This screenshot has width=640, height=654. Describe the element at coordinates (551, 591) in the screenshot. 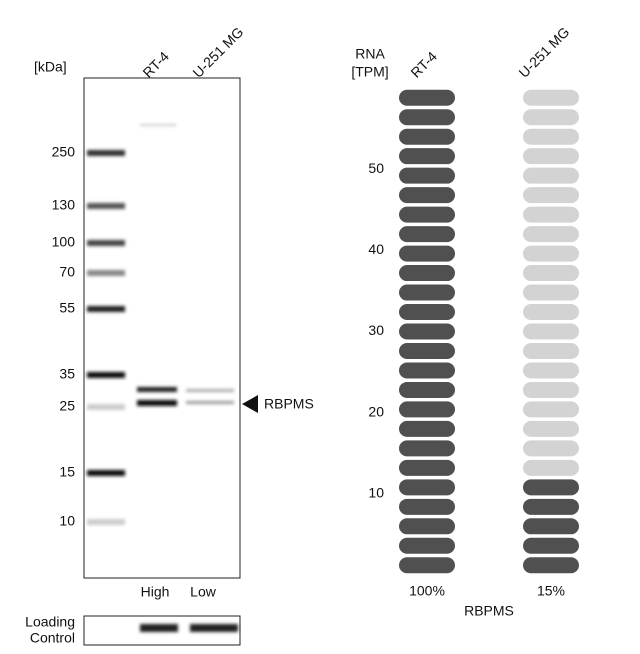

I see `percent-label: 15%` at that location.